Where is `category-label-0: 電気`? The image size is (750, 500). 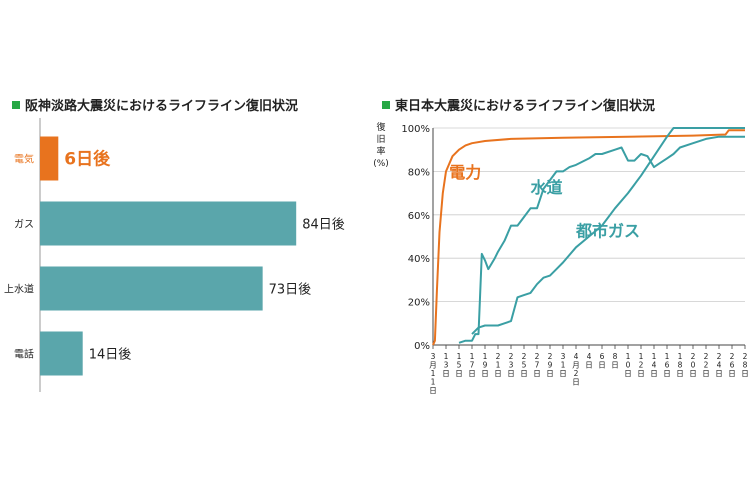
category-label-0: 電気 is located at coordinates (24, 159).